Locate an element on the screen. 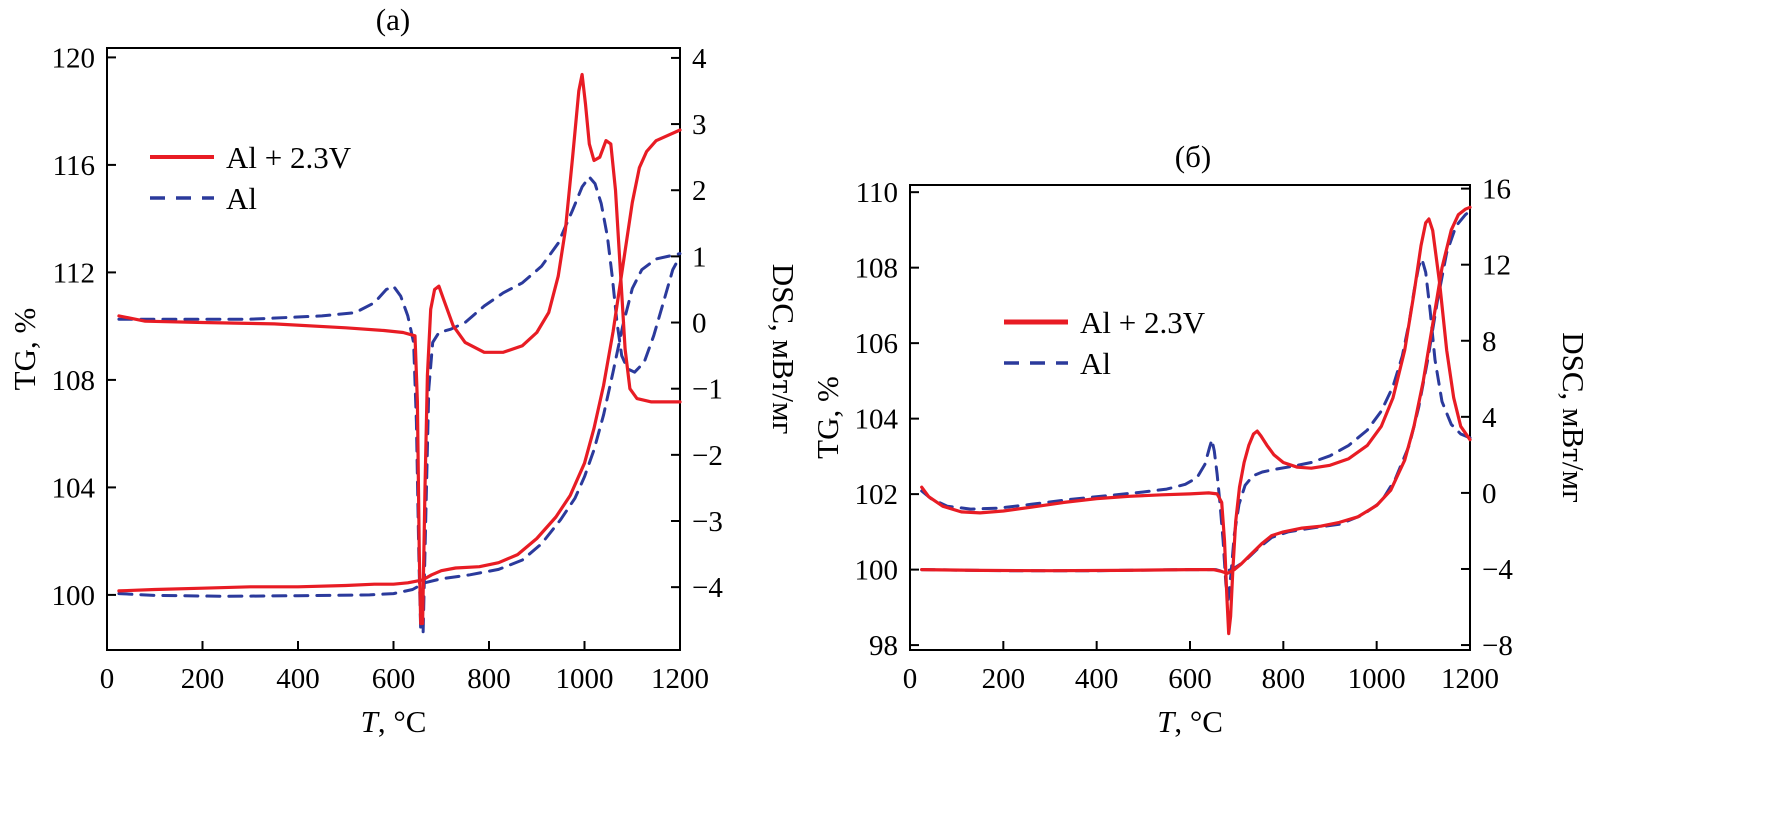 The width and height of the screenshot is (1781, 835). y-right-tick-label: −3 is located at coordinates (707, 522).